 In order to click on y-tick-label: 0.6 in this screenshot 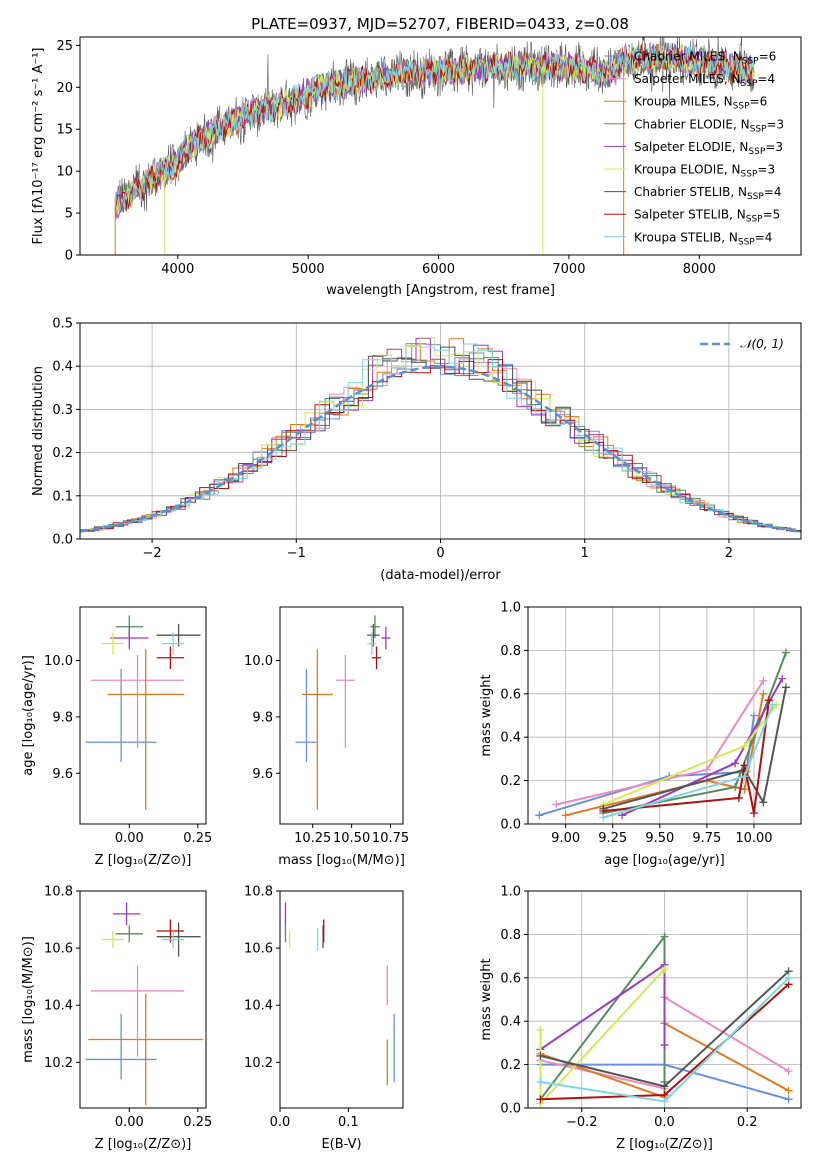, I will do `click(510, 978)`.